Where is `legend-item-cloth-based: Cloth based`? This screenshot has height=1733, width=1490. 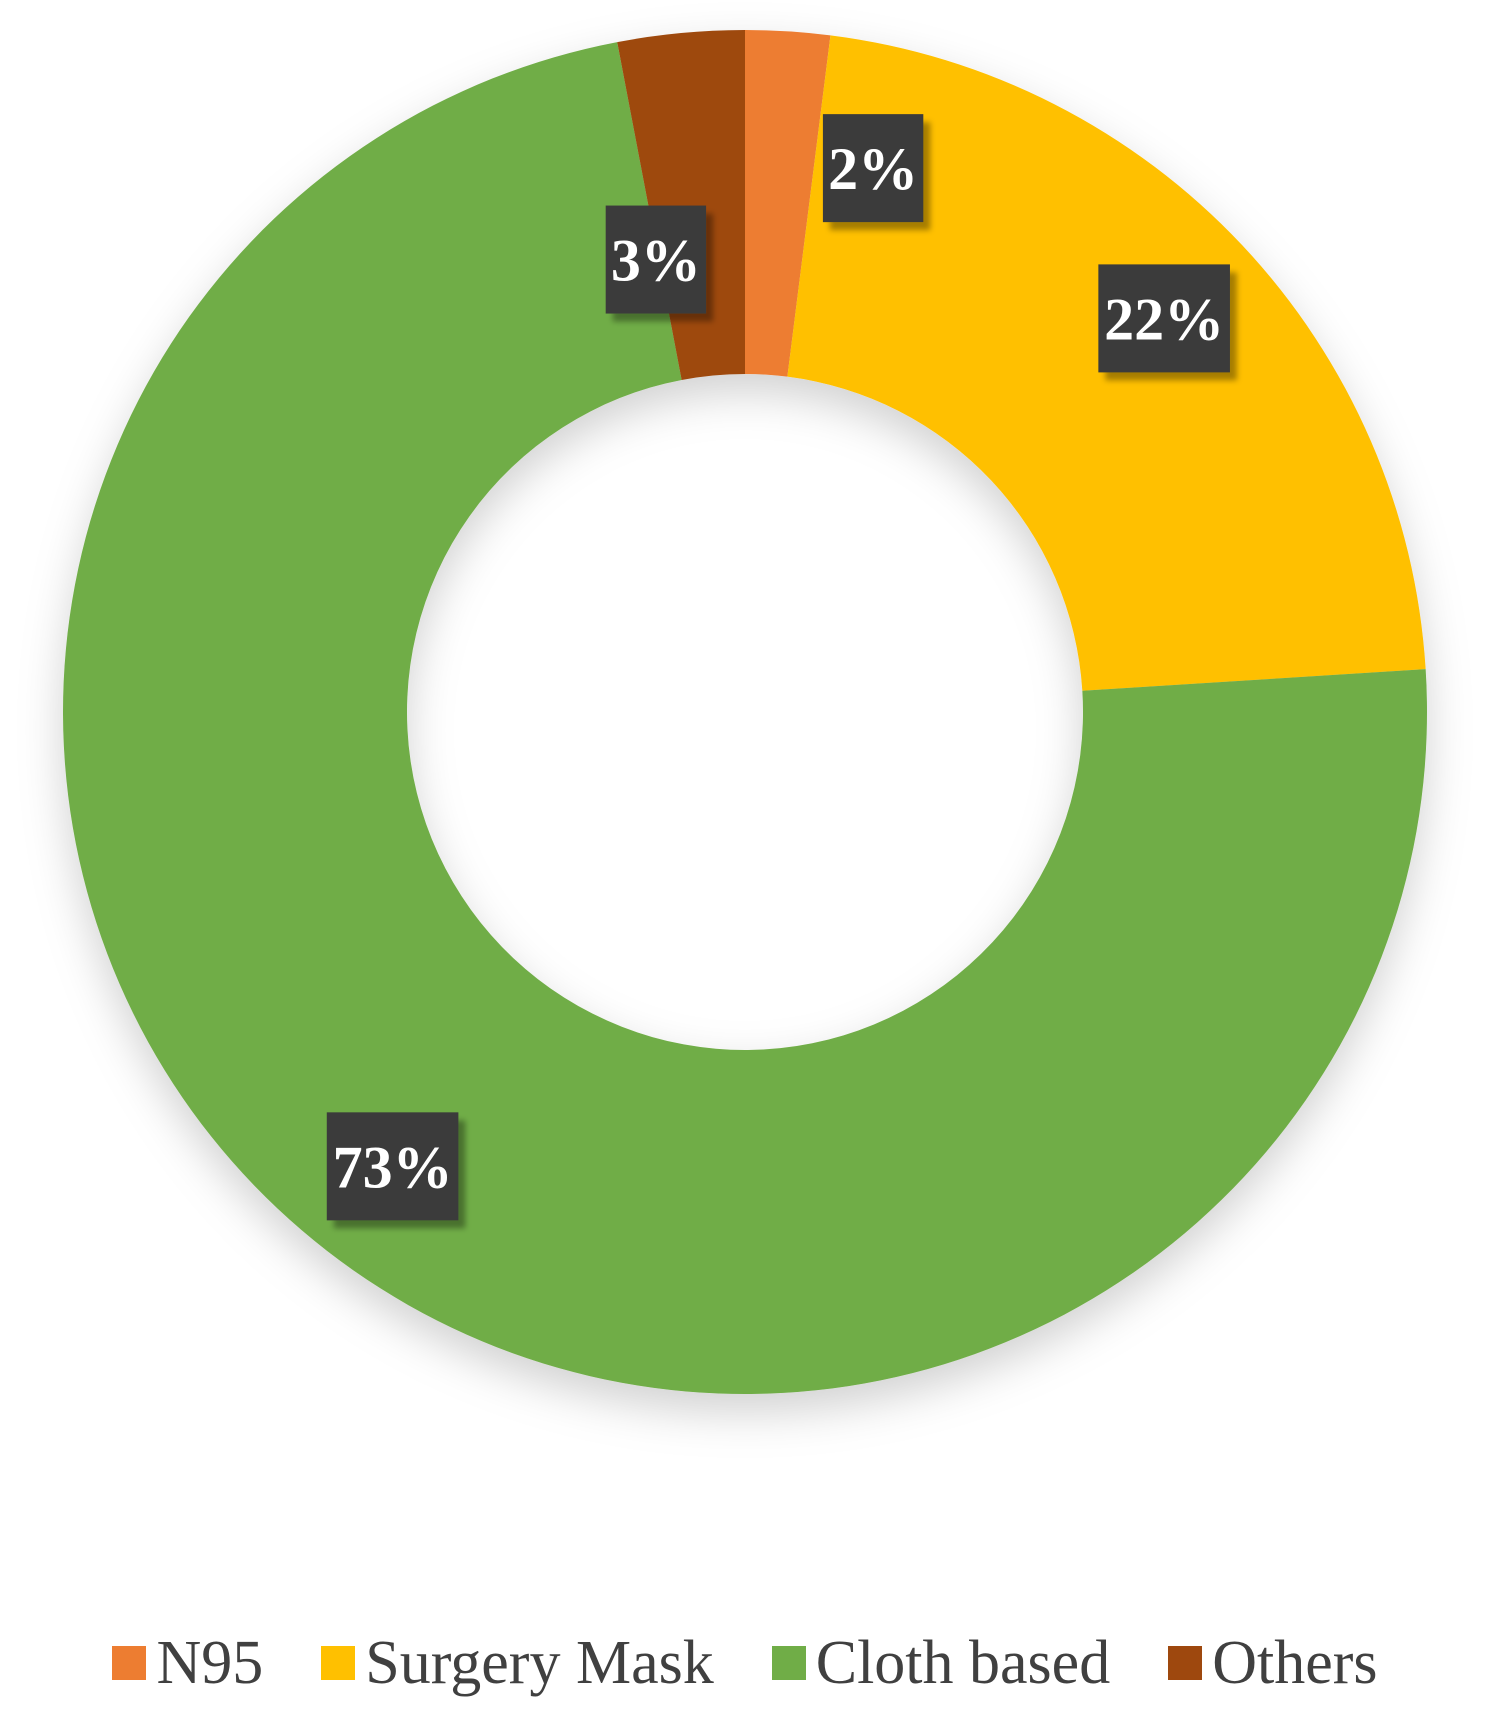
legend-item-cloth-based: Cloth based is located at coordinates (941, 1663).